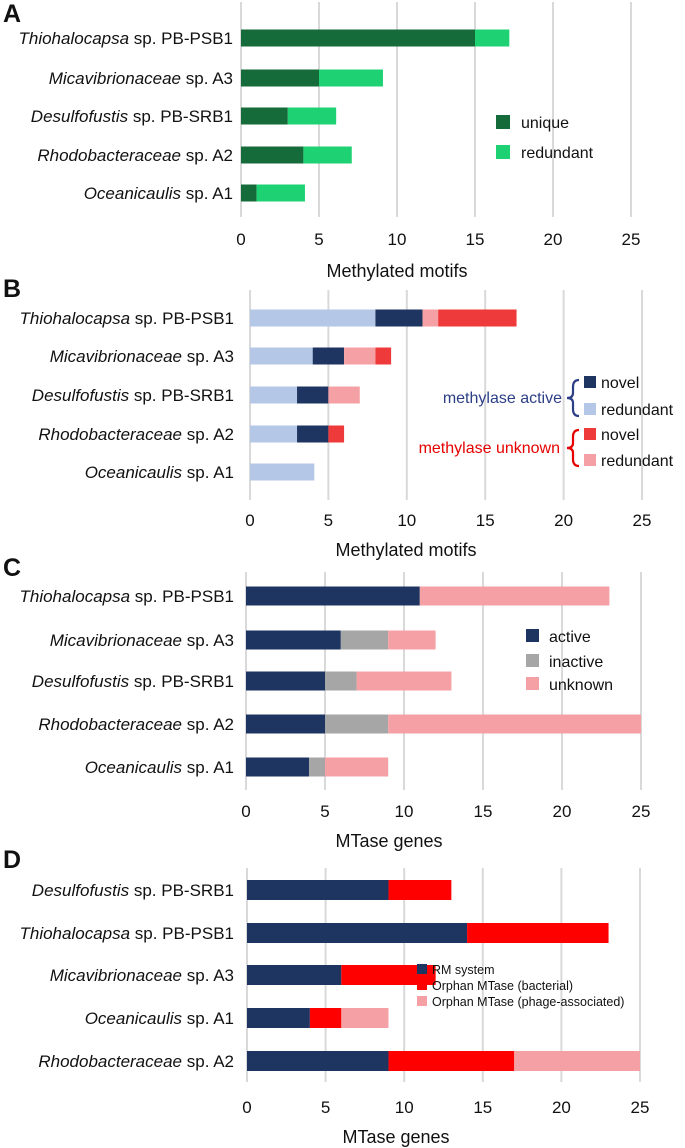 Image resolution: width=685 pixels, height=1148 pixels. Describe the element at coordinates (12, 14) in the screenshot. I see `panel-letter: A` at that location.